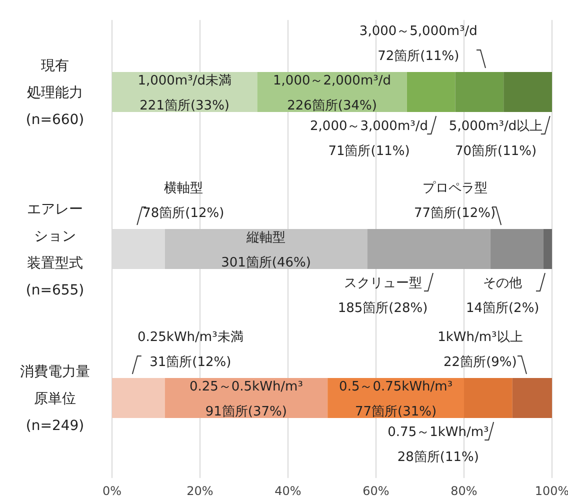  I want to click on data-label: 3,000～5,000m³/d 72箇所(11%), so click(418, 44).